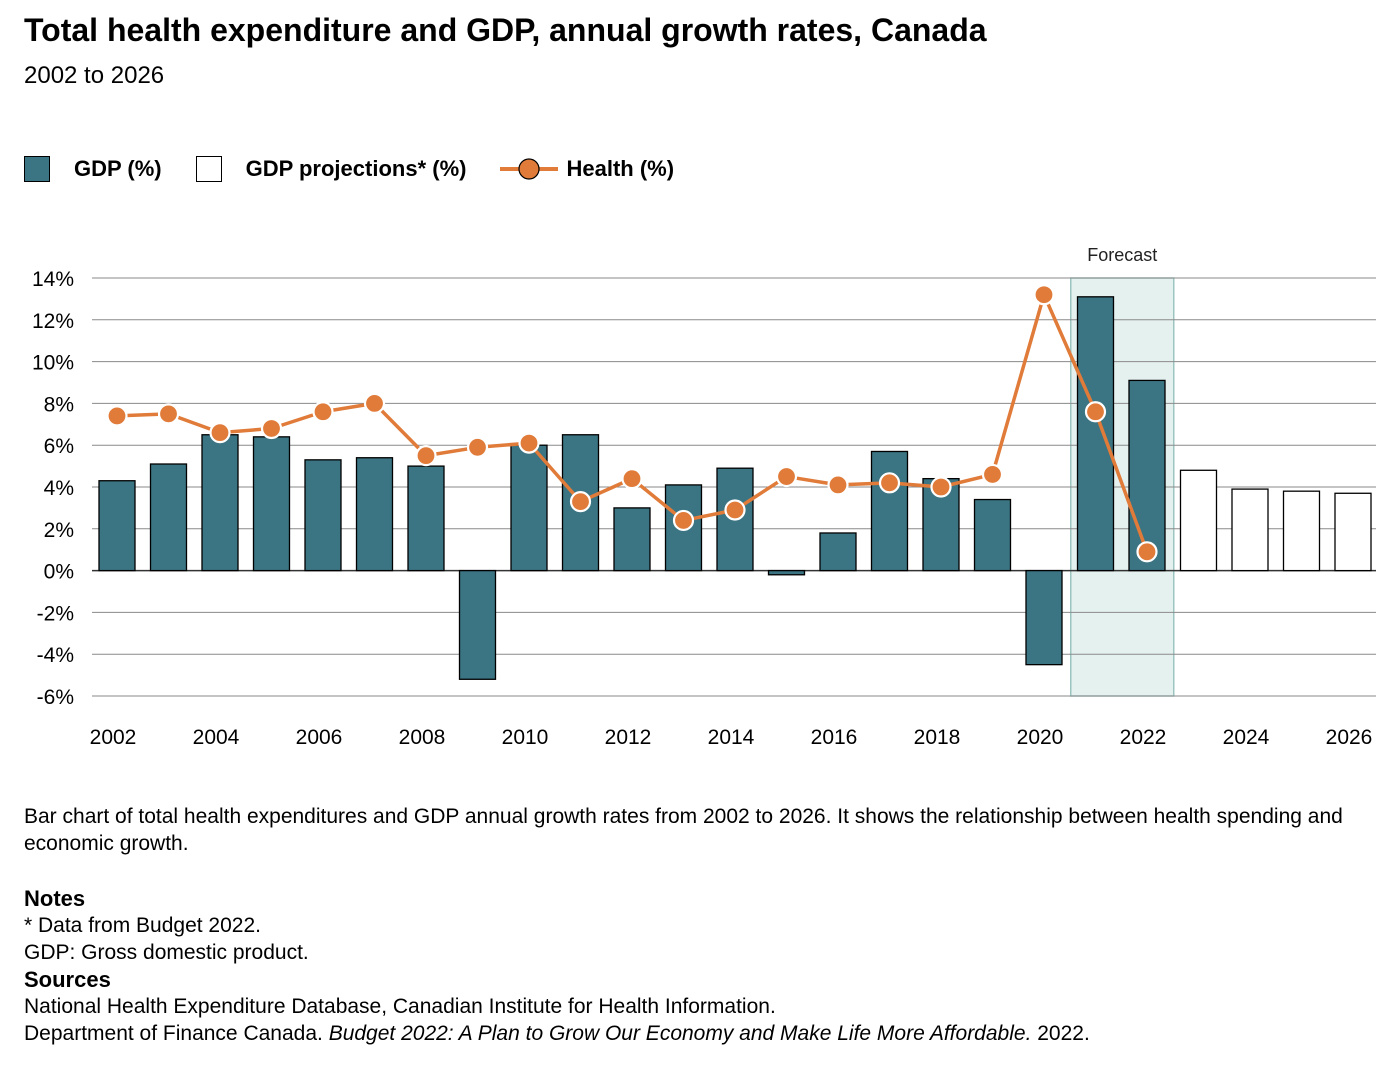 This screenshot has height=1078, width=1388. What do you see at coordinates (1246, 737) in the screenshot?
I see `x-tick-label: 2024` at bounding box center [1246, 737].